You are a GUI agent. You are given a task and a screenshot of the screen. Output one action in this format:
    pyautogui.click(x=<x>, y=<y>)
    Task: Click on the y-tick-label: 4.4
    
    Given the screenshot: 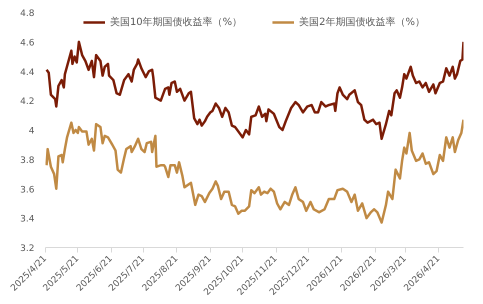 What is the action you would take?
    pyautogui.click(x=27, y=73)
    